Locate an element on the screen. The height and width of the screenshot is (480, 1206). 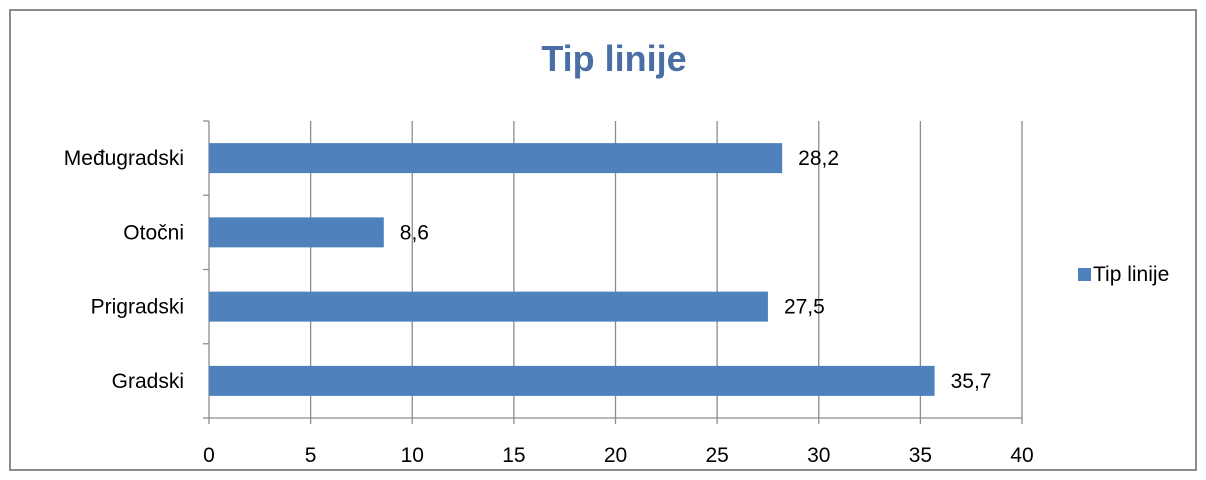
bar-otočni is located at coordinates (296, 232).